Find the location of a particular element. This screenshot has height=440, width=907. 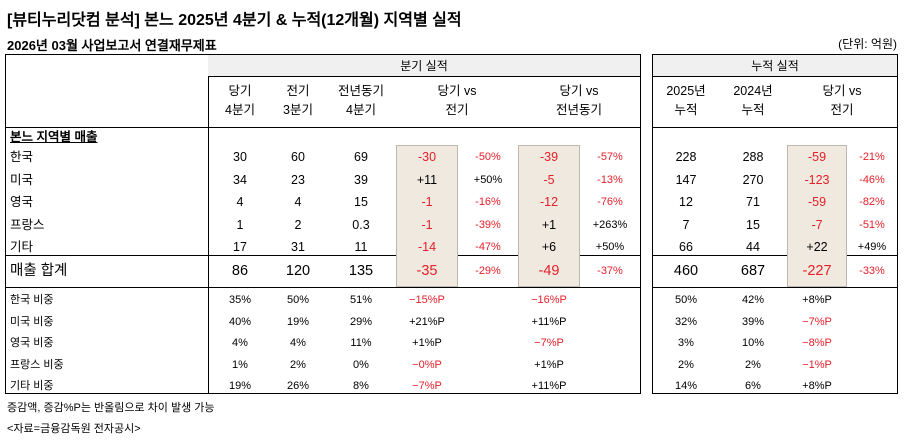

diff-yoy: +1 is located at coordinates (549, 224).